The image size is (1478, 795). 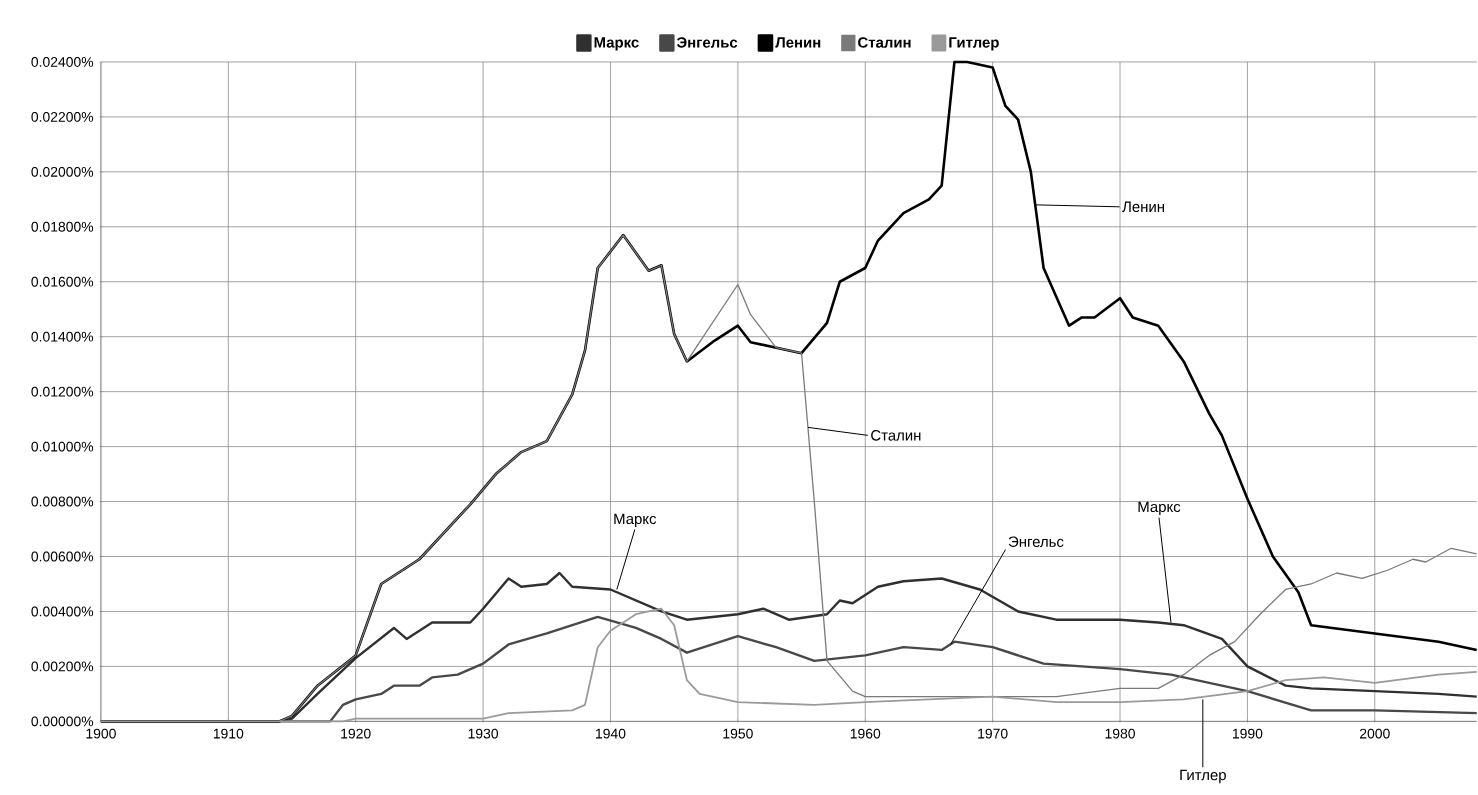 What do you see at coordinates (1375, 733) in the screenshot?
I see `x-tick-label: 2000` at bounding box center [1375, 733].